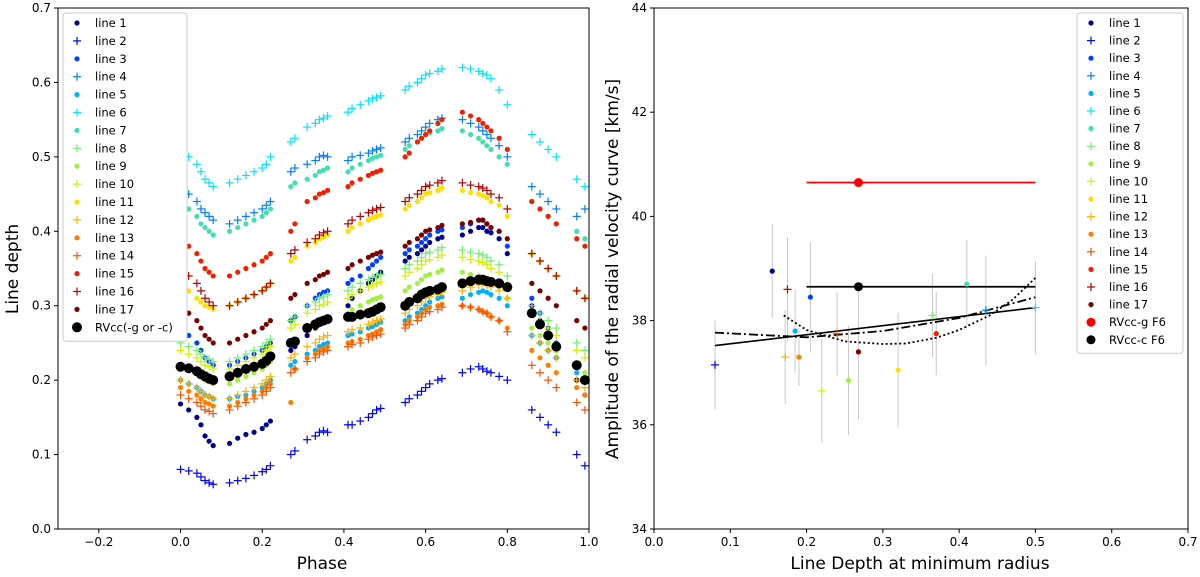 This screenshot has height=577, width=1200. What do you see at coordinates (98, 542) in the screenshot?
I see `x-tick-label: −0.2` at bounding box center [98, 542].